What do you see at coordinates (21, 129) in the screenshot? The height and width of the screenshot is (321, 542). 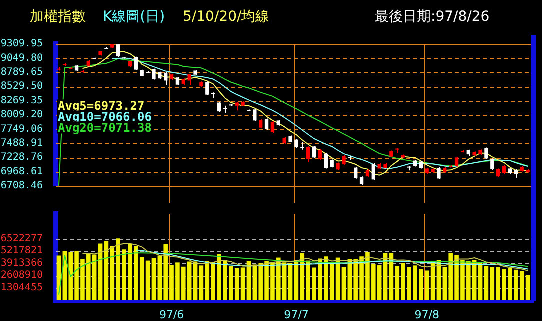 I see `y-tick-label: 7749.06` at bounding box center [21, 129].